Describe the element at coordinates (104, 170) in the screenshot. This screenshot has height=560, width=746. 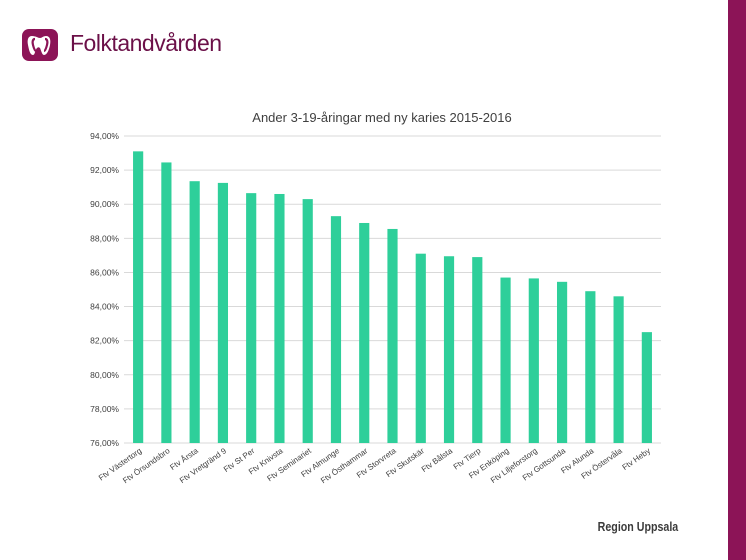
I see `y-tick-label: 92,00%` at that location.